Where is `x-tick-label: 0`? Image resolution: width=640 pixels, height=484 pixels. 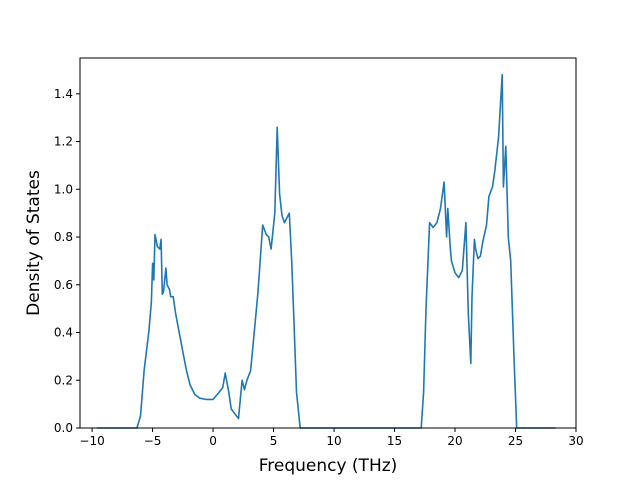
x-tick-label: 0 is located at coordinates (213, 441).